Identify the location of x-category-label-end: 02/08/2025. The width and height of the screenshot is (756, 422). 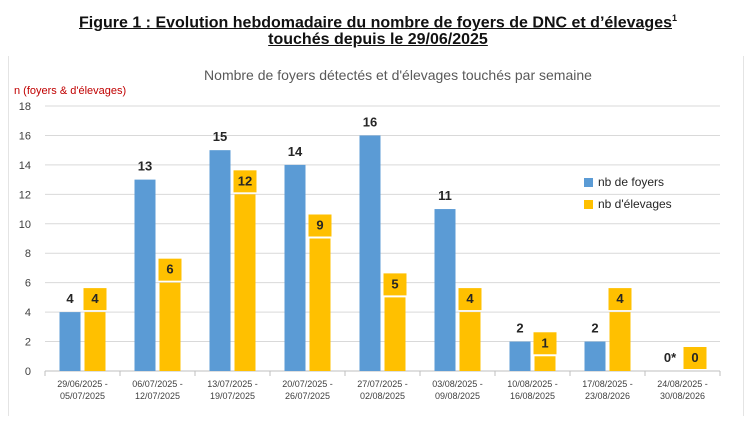
(382, 396).